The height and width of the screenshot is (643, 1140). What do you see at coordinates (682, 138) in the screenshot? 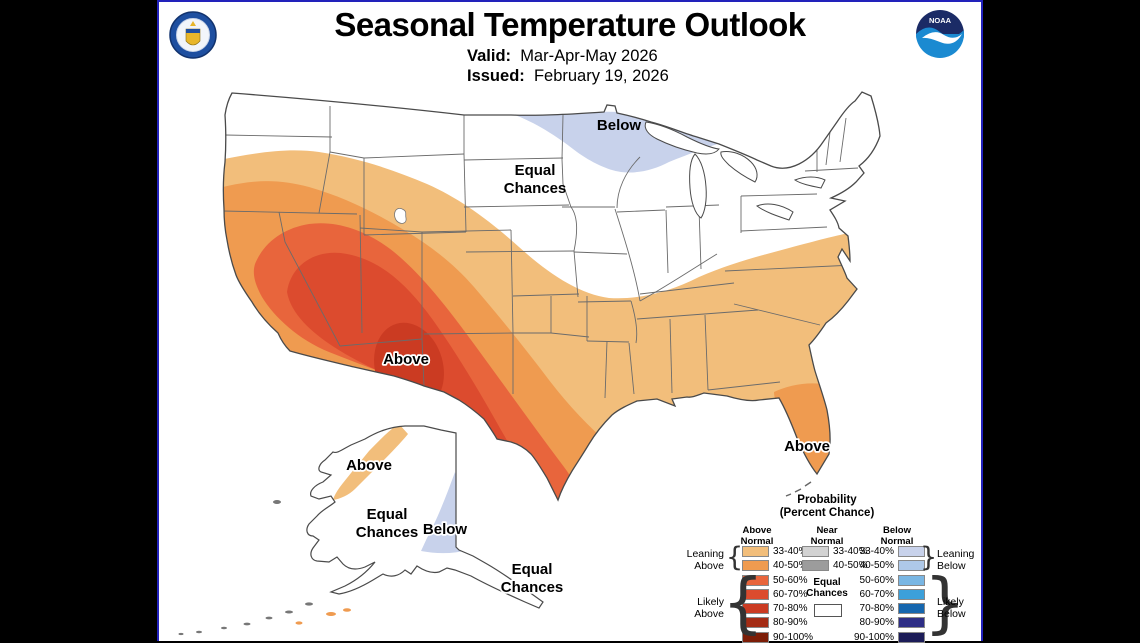
I see `lake-superior` at bounding box center [682, 138].